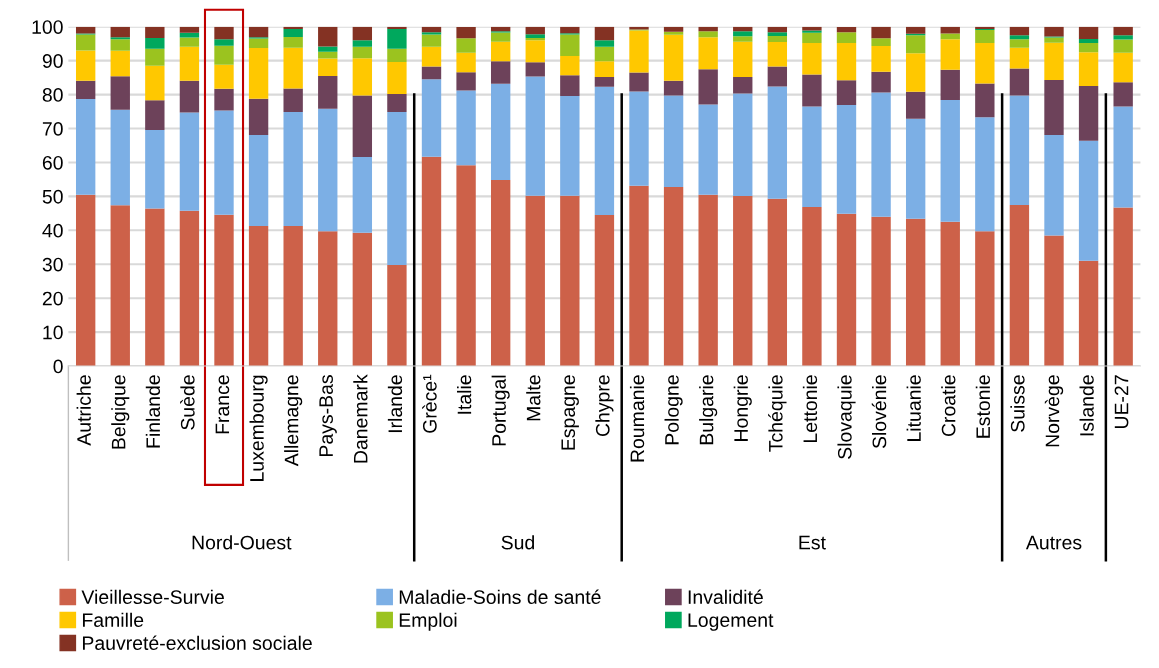  I want to click on text: Autres, so click(1053, 542).